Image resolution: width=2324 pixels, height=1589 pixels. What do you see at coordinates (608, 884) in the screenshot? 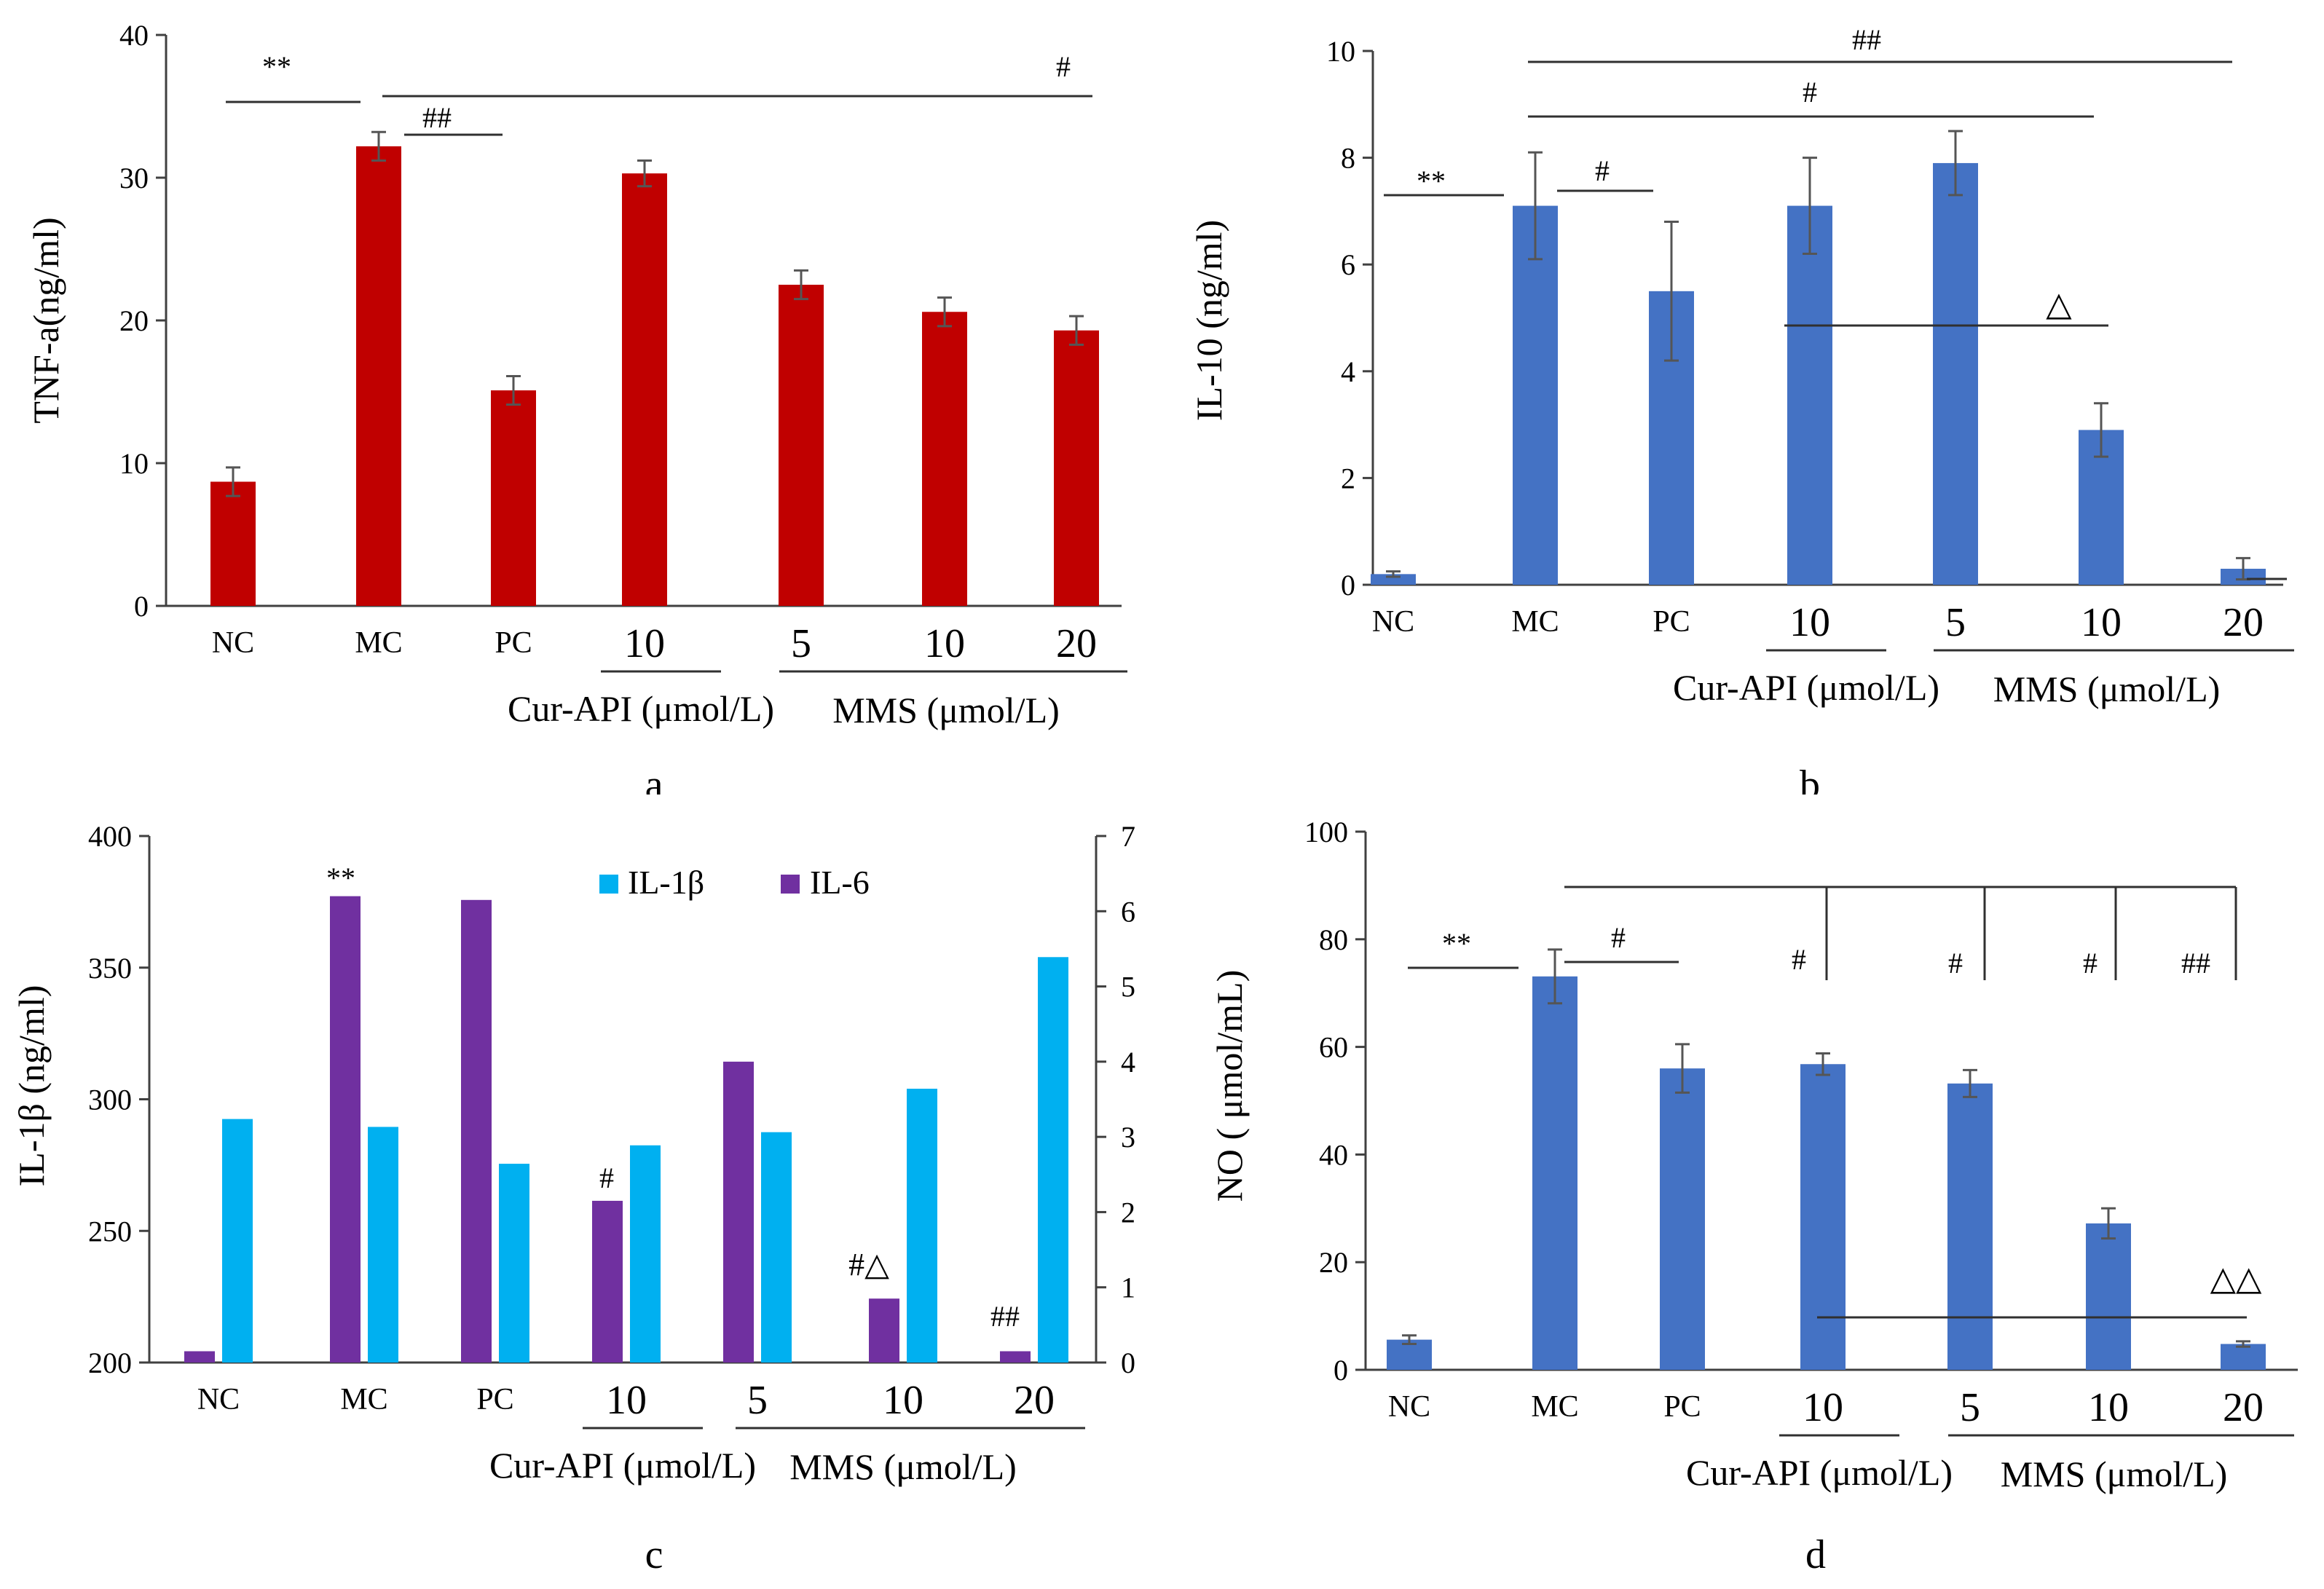
I see `panel-c-legend-swatch-il1b` at bounding box center [608, 884].